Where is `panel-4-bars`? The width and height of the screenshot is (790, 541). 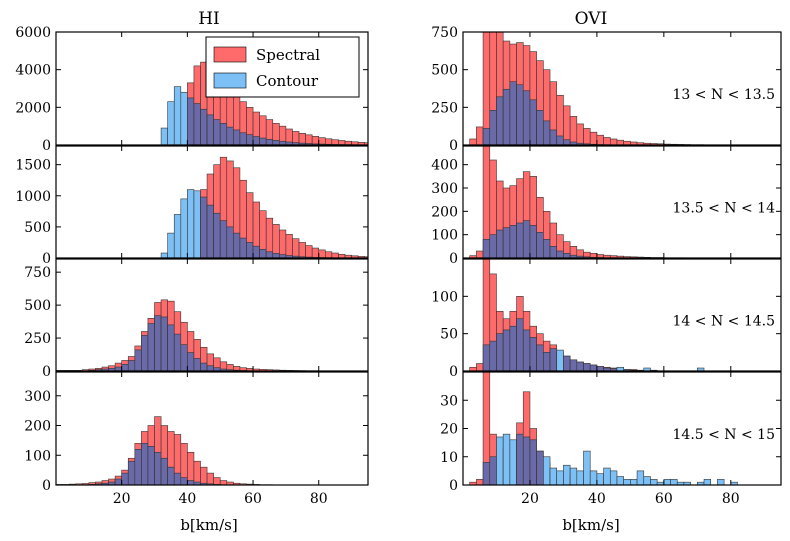 panel-4-bars is located at coordinates (597, 88).